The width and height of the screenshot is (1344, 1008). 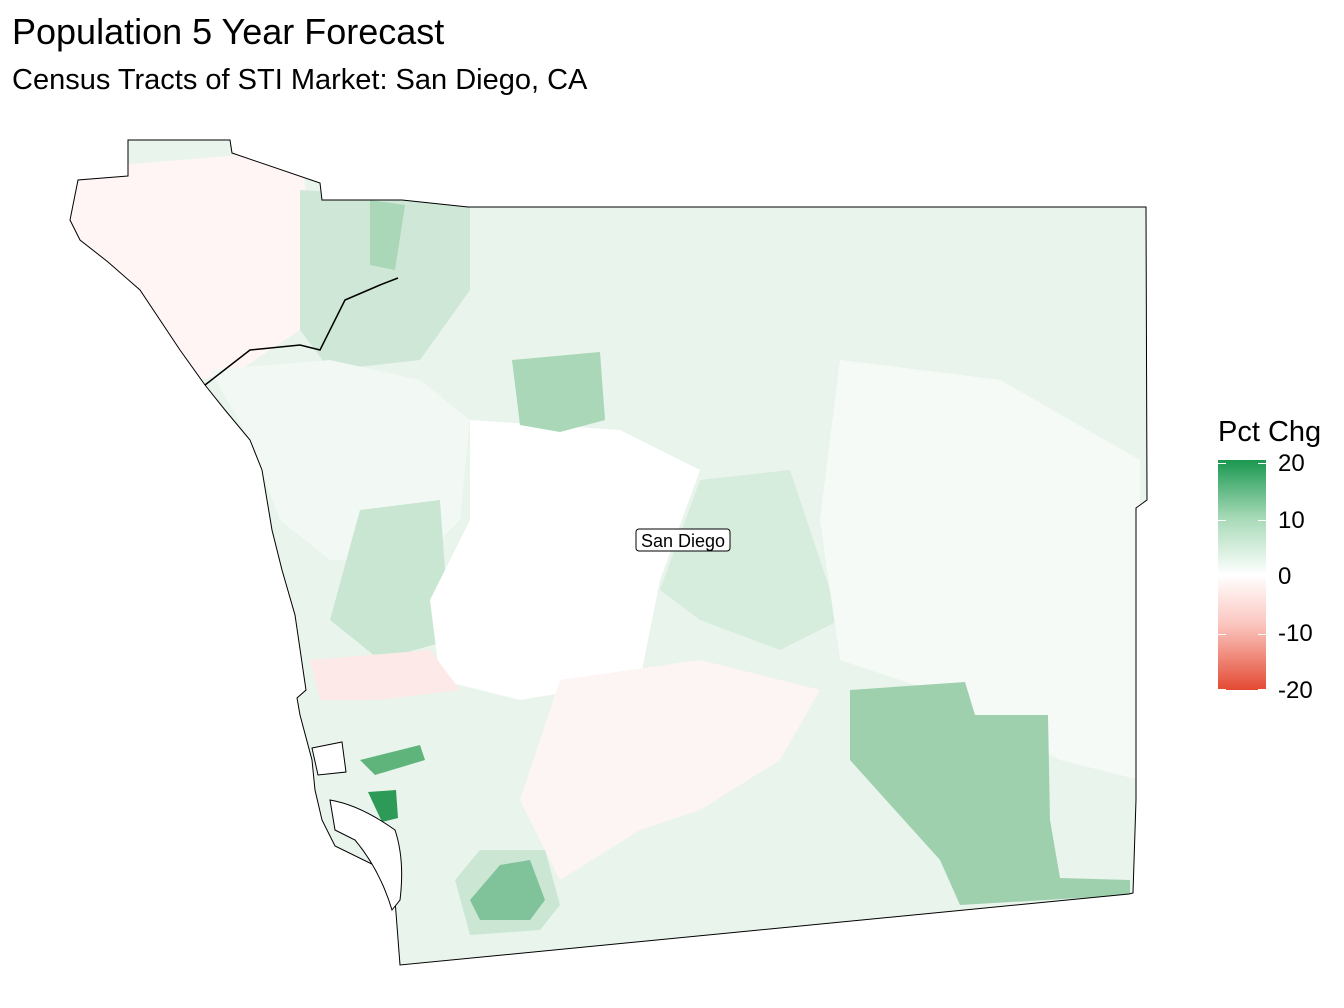 What do you see at coordinates (670, 770) in the screenshot?
I see `region-south-decline` at bounding box center [670, 770].